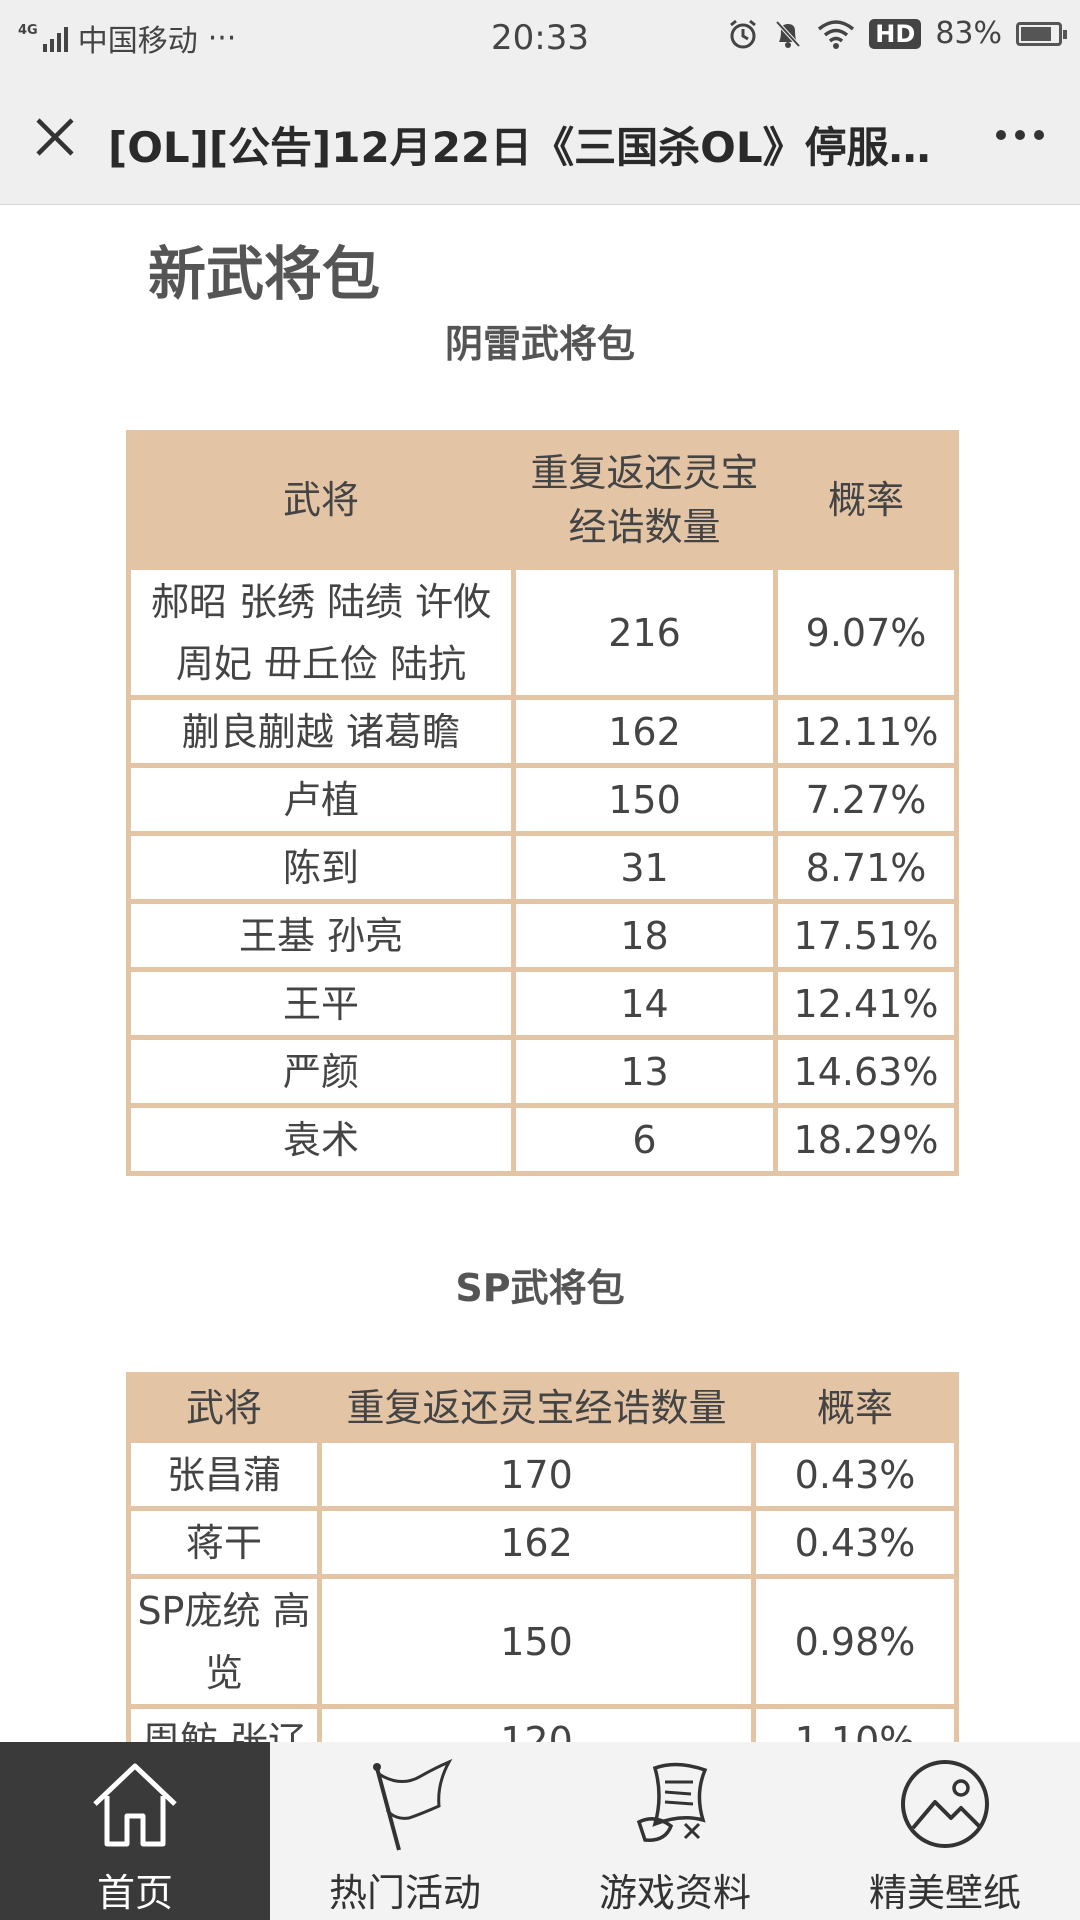 Image resolution: width=1080 pixels, height=1920 pixels. Describe the element at coordinates (413, 1804) in the screenshot. I see `flag-icon` at that location.